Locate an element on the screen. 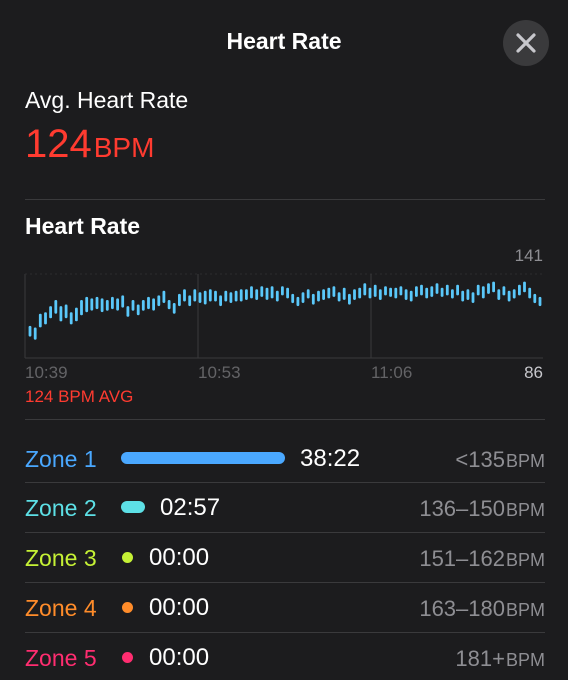 Image resolution: width=568 pixels, height=680 pixels. page-title: Heart Rate is located at coordinates (284, 41).